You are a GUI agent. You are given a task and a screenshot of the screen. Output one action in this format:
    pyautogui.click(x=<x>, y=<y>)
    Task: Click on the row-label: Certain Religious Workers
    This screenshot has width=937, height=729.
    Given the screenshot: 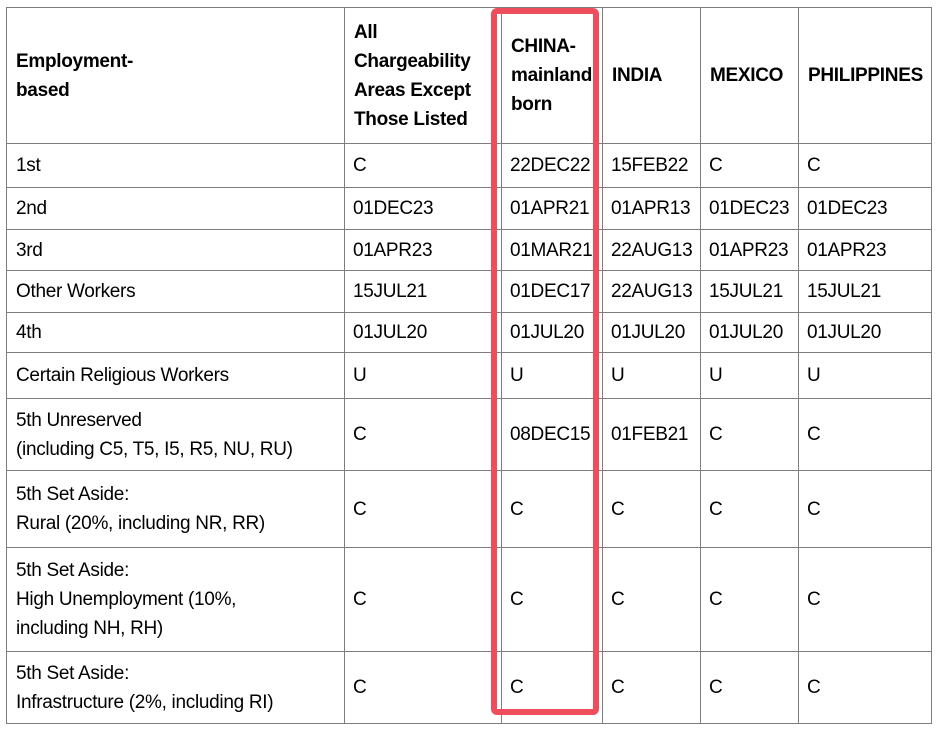 What is the action you would take?
    pyautogui.click(x=175, y=375)
    